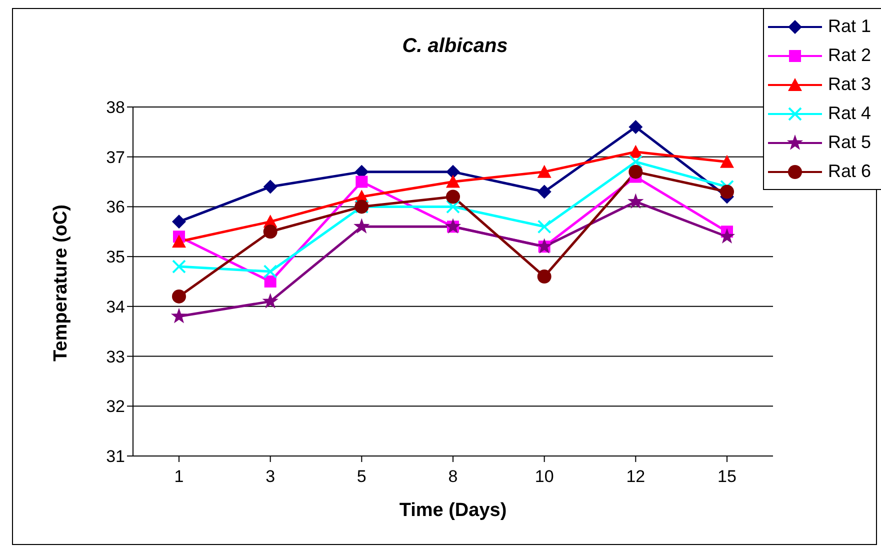 The image size is (881, 546). I want to click on y-axis-title: Temperature (oC), so click(61, 283).